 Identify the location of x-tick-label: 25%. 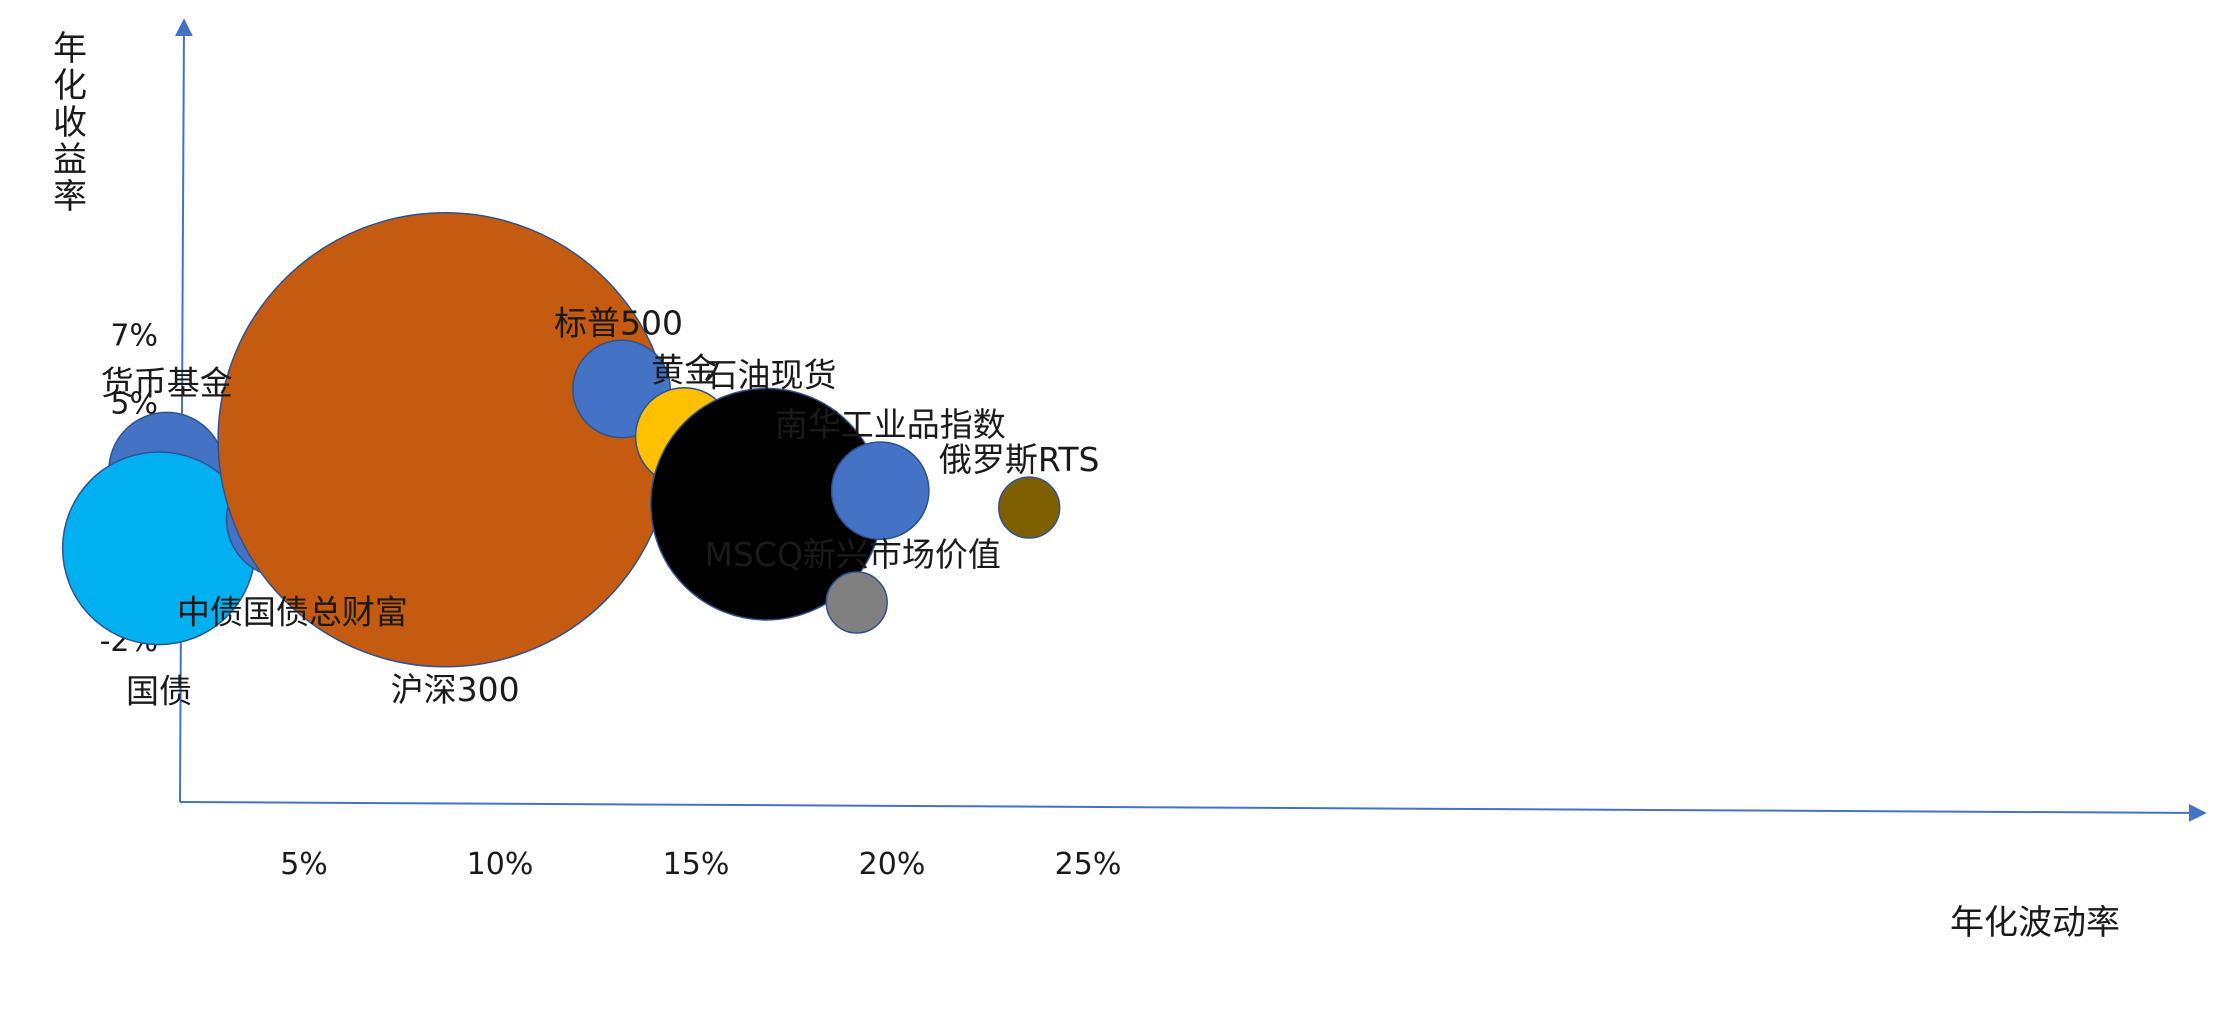
(1088, 864).